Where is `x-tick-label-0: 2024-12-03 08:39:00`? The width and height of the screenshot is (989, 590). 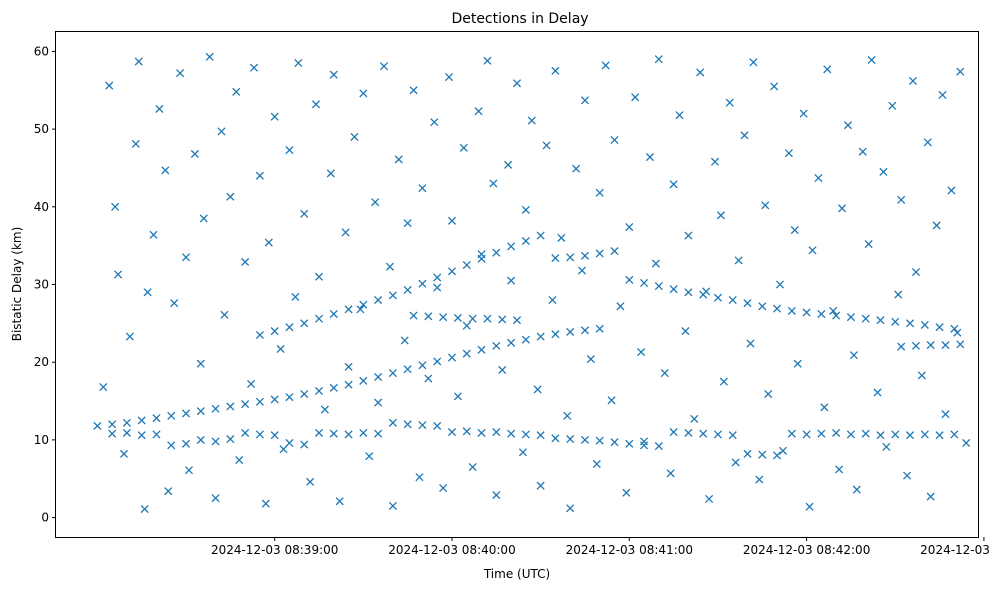 x-tick-label-0: 2024-12-03 08:39:00 is located at coordinates (274, 550).